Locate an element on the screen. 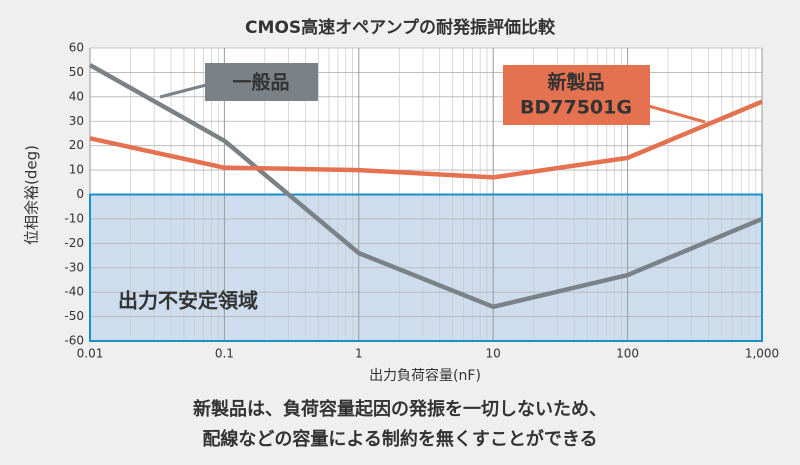 Image resolution: width=800 pixels, height=465 pixels. y-tick-label: -10 is located at coordinates (74, 218).